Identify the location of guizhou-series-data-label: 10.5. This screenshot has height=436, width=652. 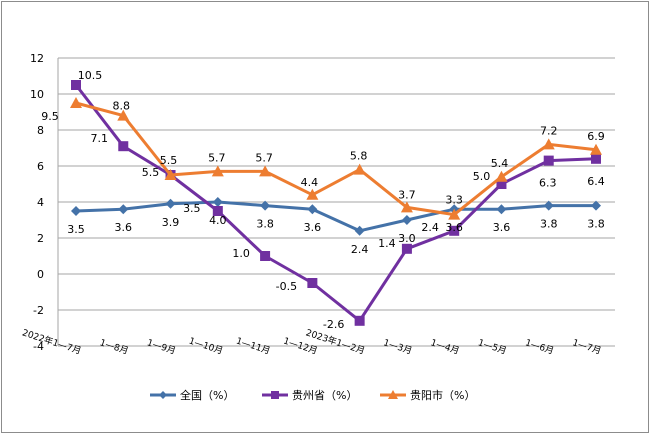
(90, 75).